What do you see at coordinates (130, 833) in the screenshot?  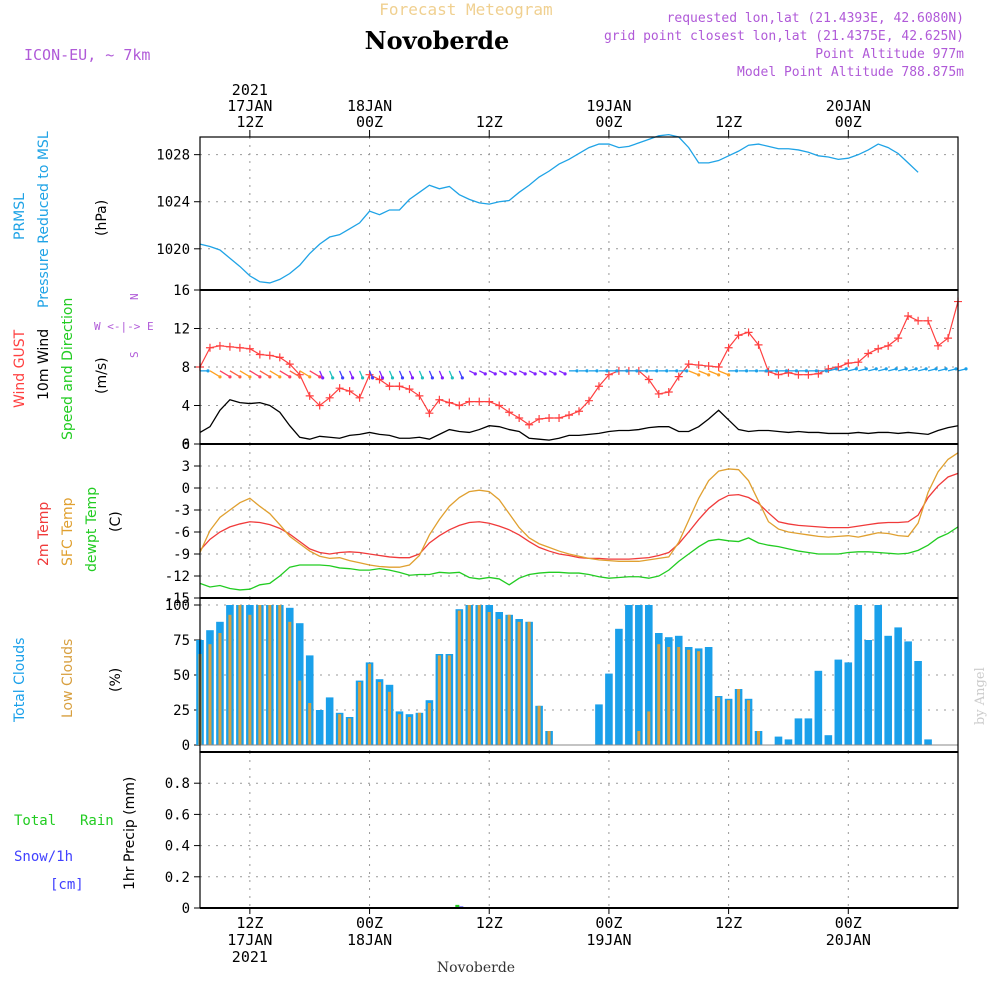 I see `precip-label-unit: 1hr Precip (mm)` at bounding box center [130, 833].